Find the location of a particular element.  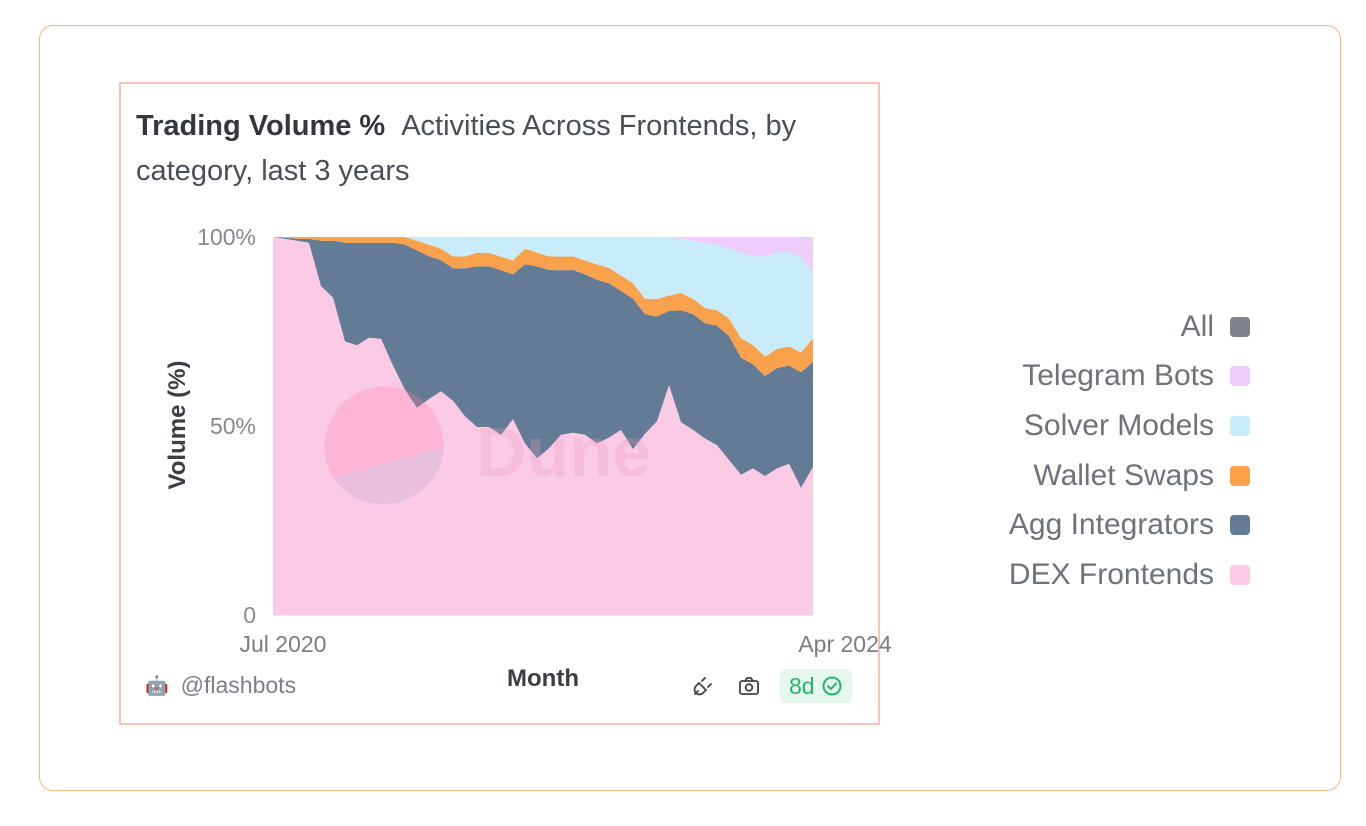

legend-item-wallet-swaps: Wallet Swaps is located at coordinates (1129, 476).